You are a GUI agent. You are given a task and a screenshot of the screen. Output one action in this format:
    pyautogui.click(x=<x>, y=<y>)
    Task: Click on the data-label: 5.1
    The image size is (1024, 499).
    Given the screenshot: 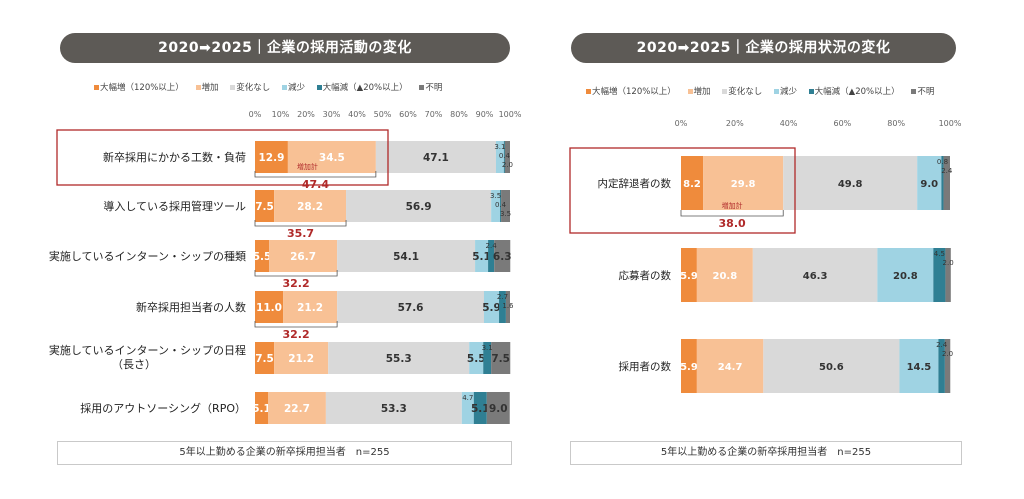 What is the action you would take?
    pyautogui.click(x=481, y=257)
    